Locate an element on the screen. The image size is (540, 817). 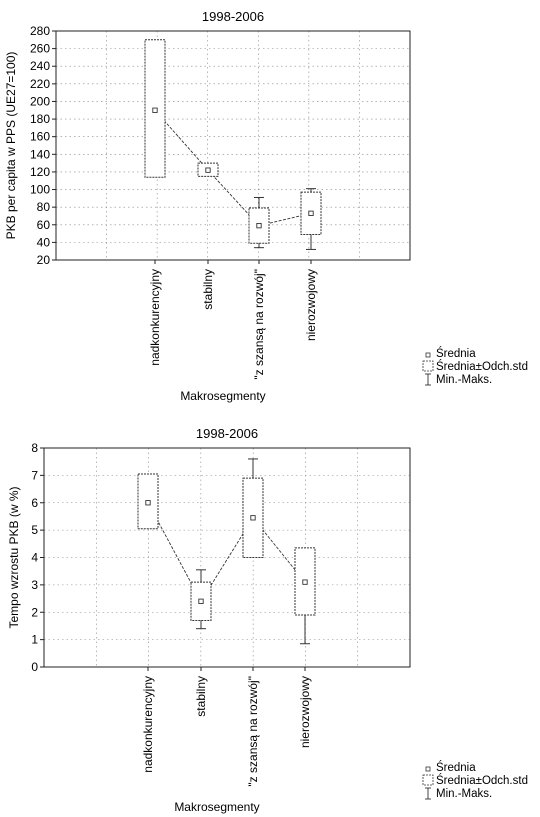
y-tick-label: 5 is located at coordinates (34, 530).